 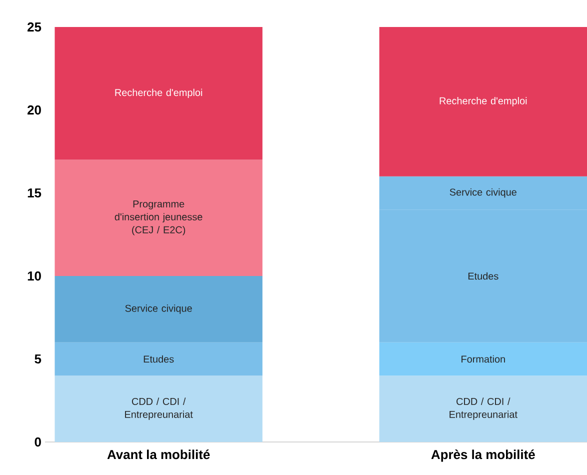 I want to click on text: CDD / CDI / Entrepreunariat, so click(x=484, y=409).